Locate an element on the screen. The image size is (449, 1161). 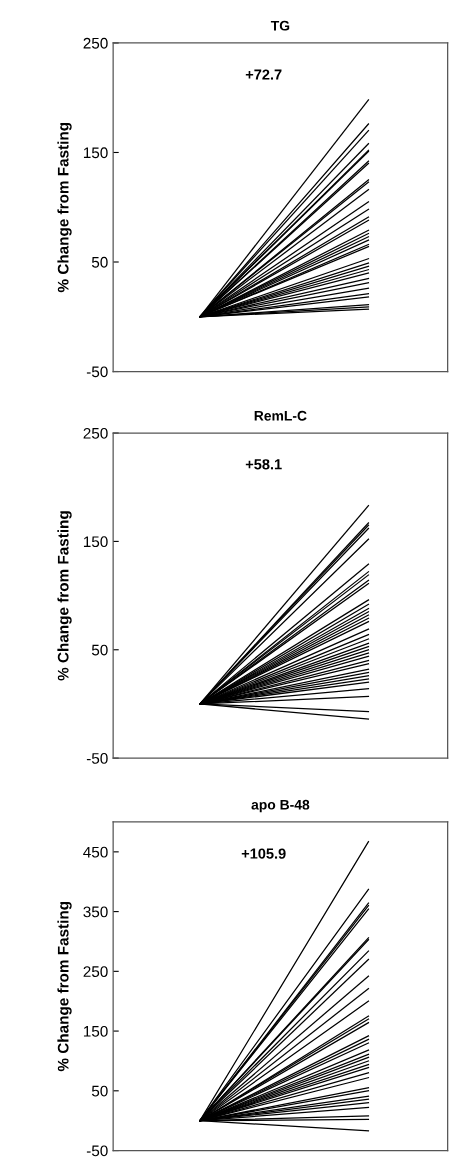
y-tick-label: 450 is located at coordinates (95, 852).